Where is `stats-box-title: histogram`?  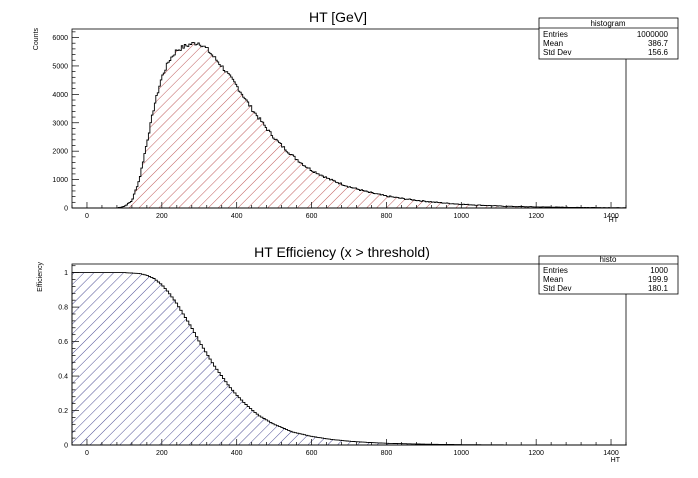
stats-box-title: histogram is located at coordinates (607, 23).